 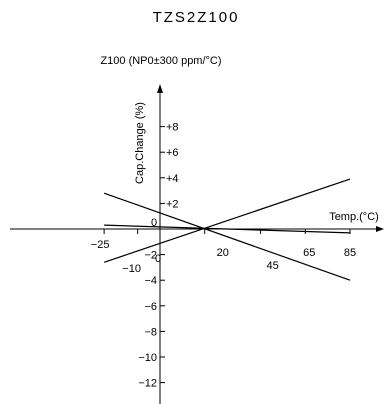 What do you see at coordinates (150, 332) in the screenshot?
I see `y-tick-label--8: −8` at bounding box center [150, 332].